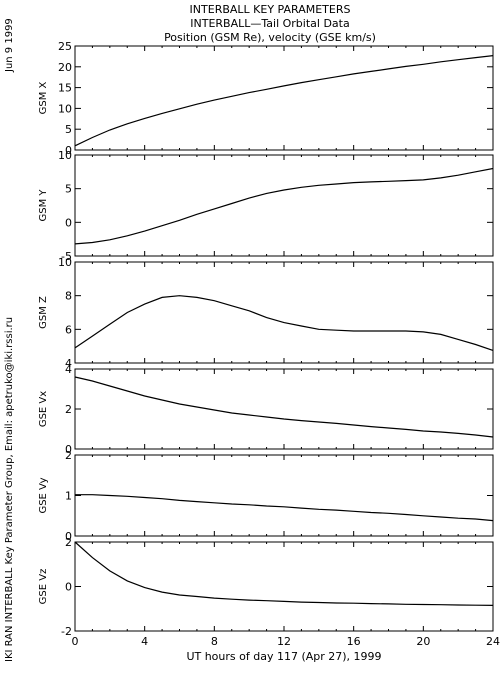 The height and width of the screenshot is (684, 504). What do you see at coordinates (144, 641) in the screenshot?
I see `x-tick-label: 4` at bounding box center [144, 641].